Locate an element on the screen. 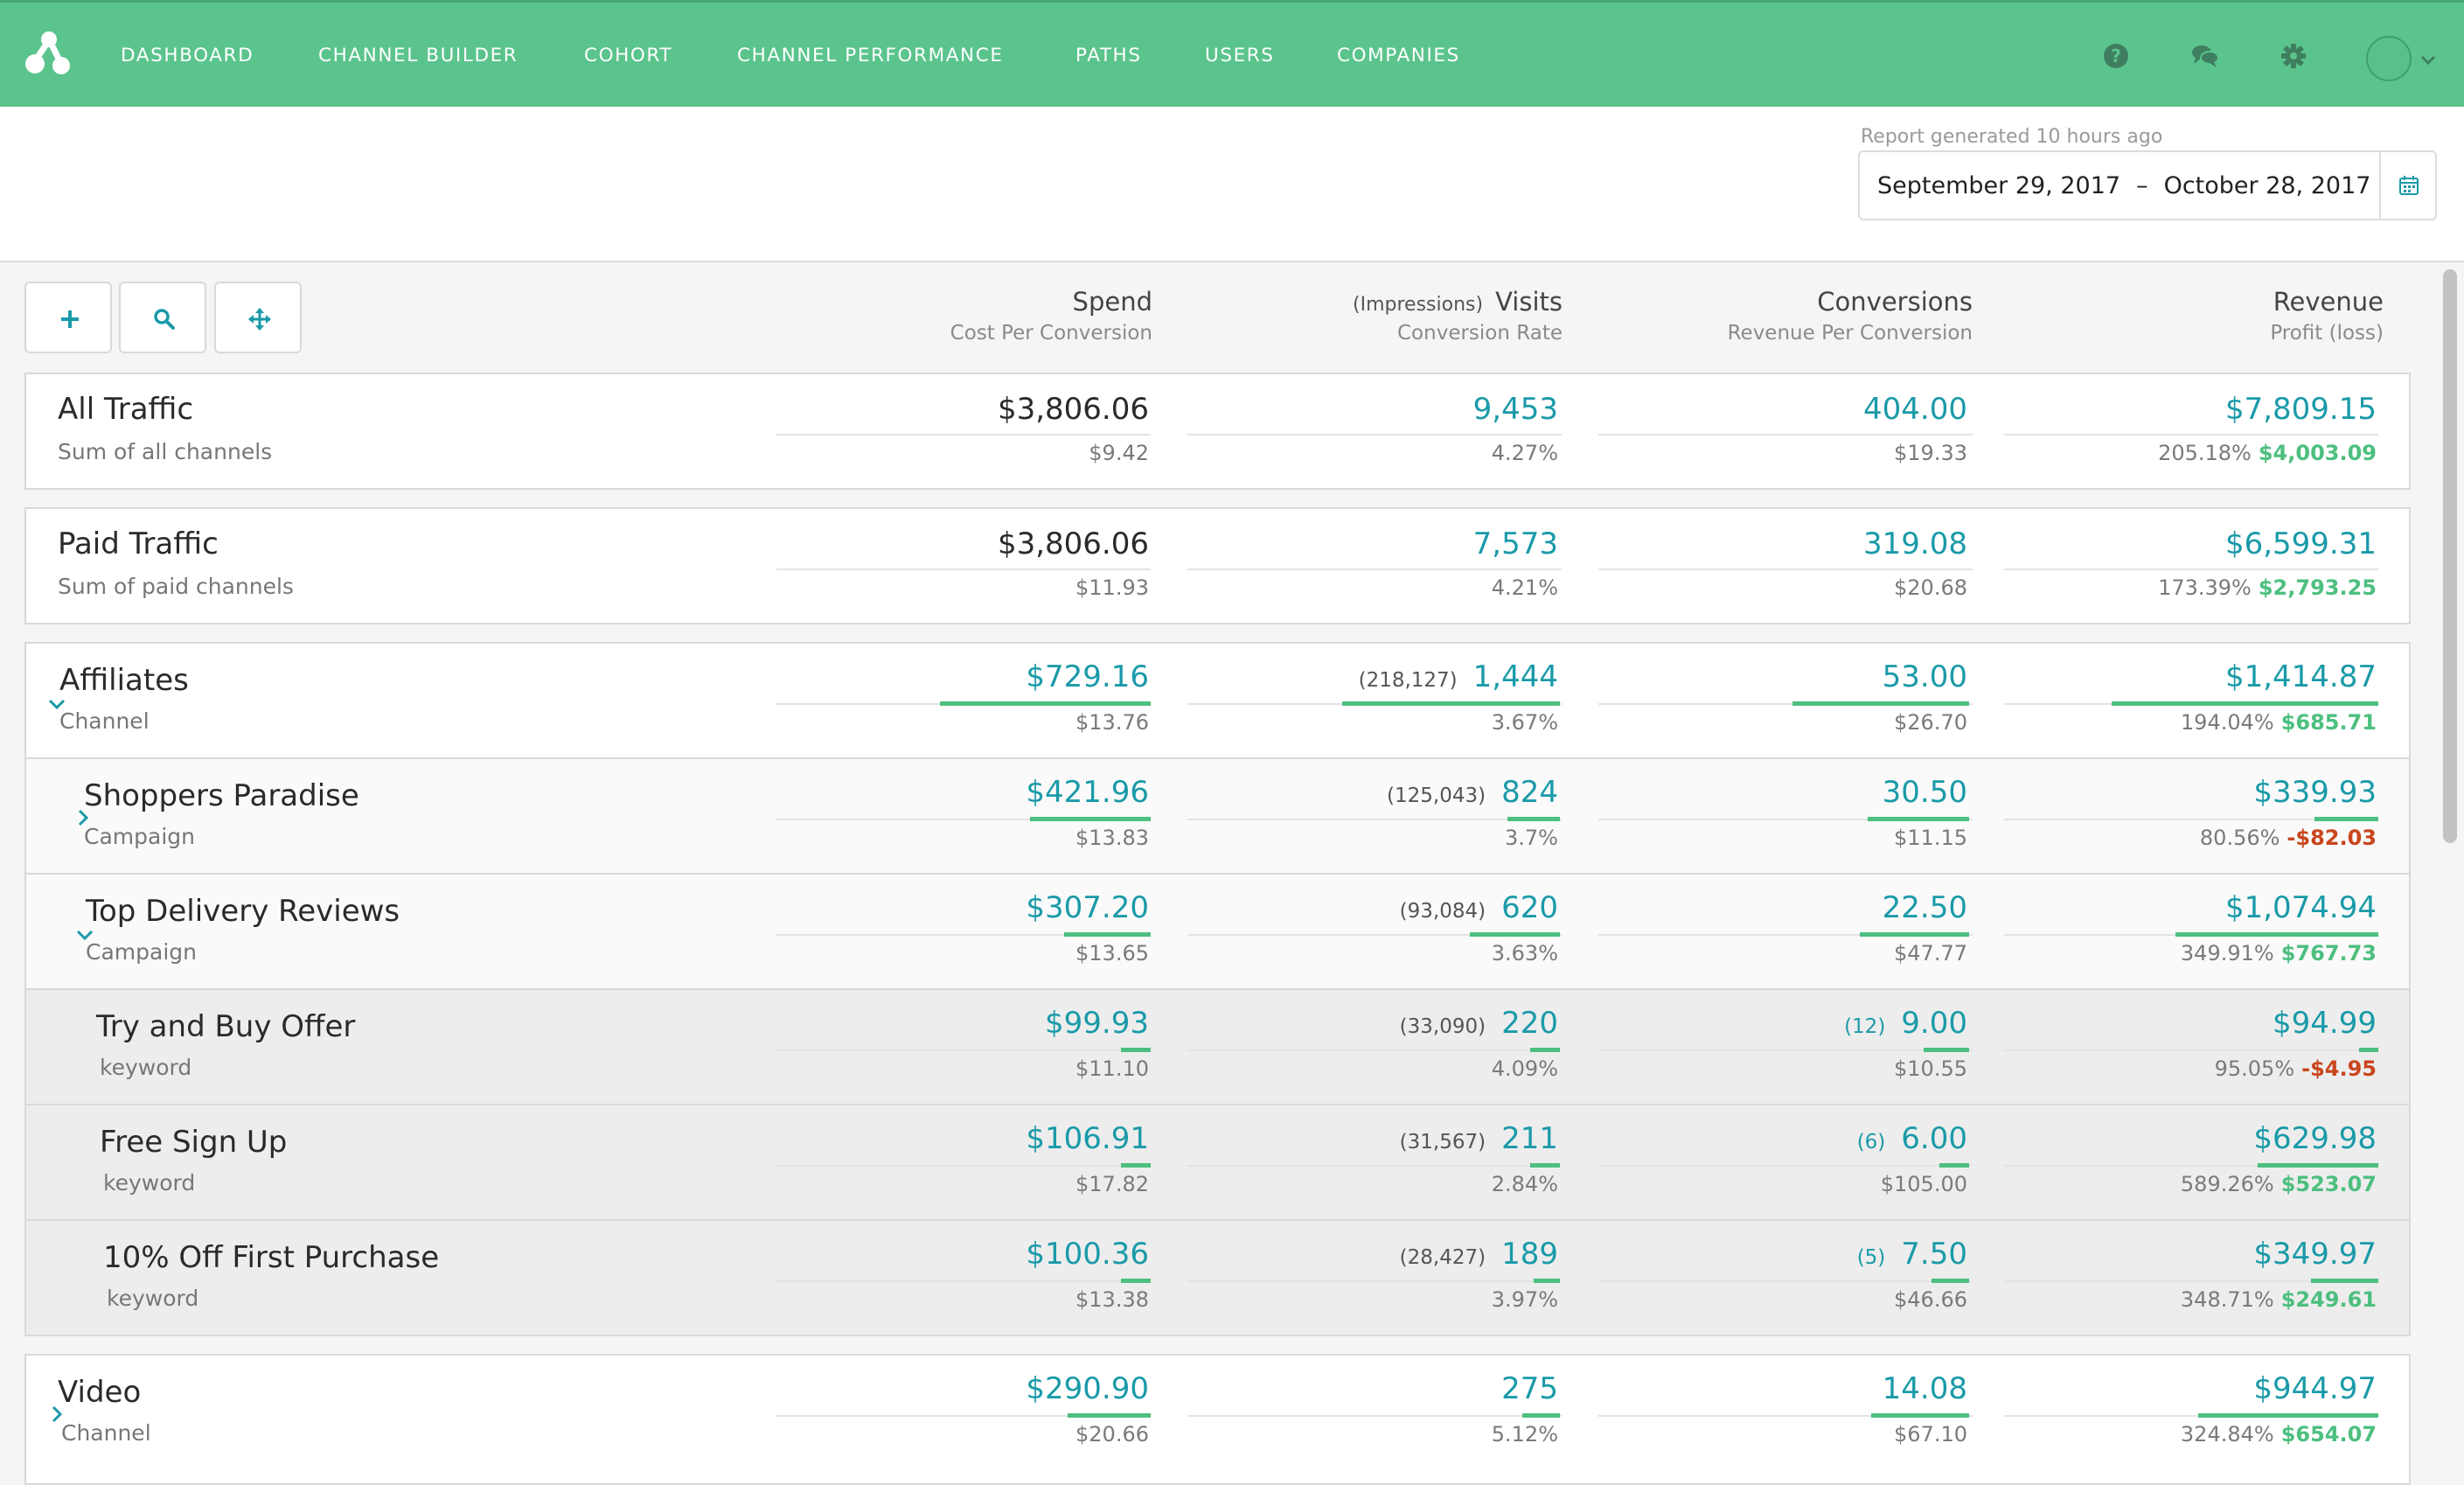  cell-spend: $99.93 is located at coordinates (1097, 1023).